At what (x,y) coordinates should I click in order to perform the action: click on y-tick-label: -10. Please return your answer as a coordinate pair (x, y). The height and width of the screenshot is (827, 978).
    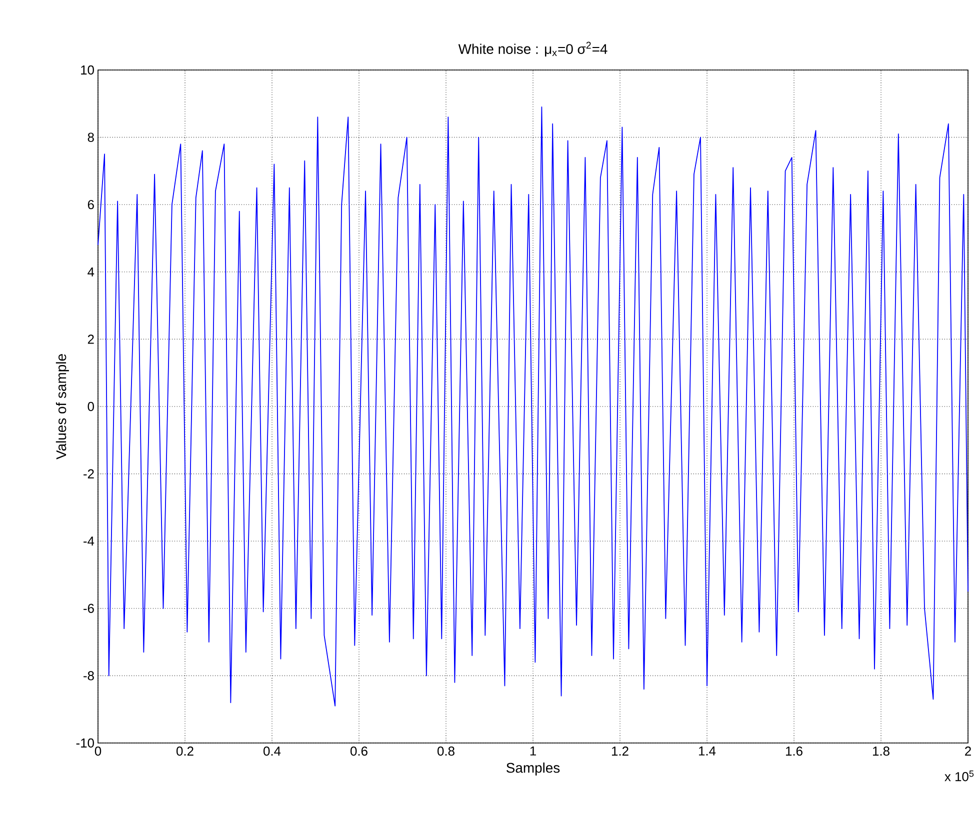
    Looking at the image, I should click on (85, 743).